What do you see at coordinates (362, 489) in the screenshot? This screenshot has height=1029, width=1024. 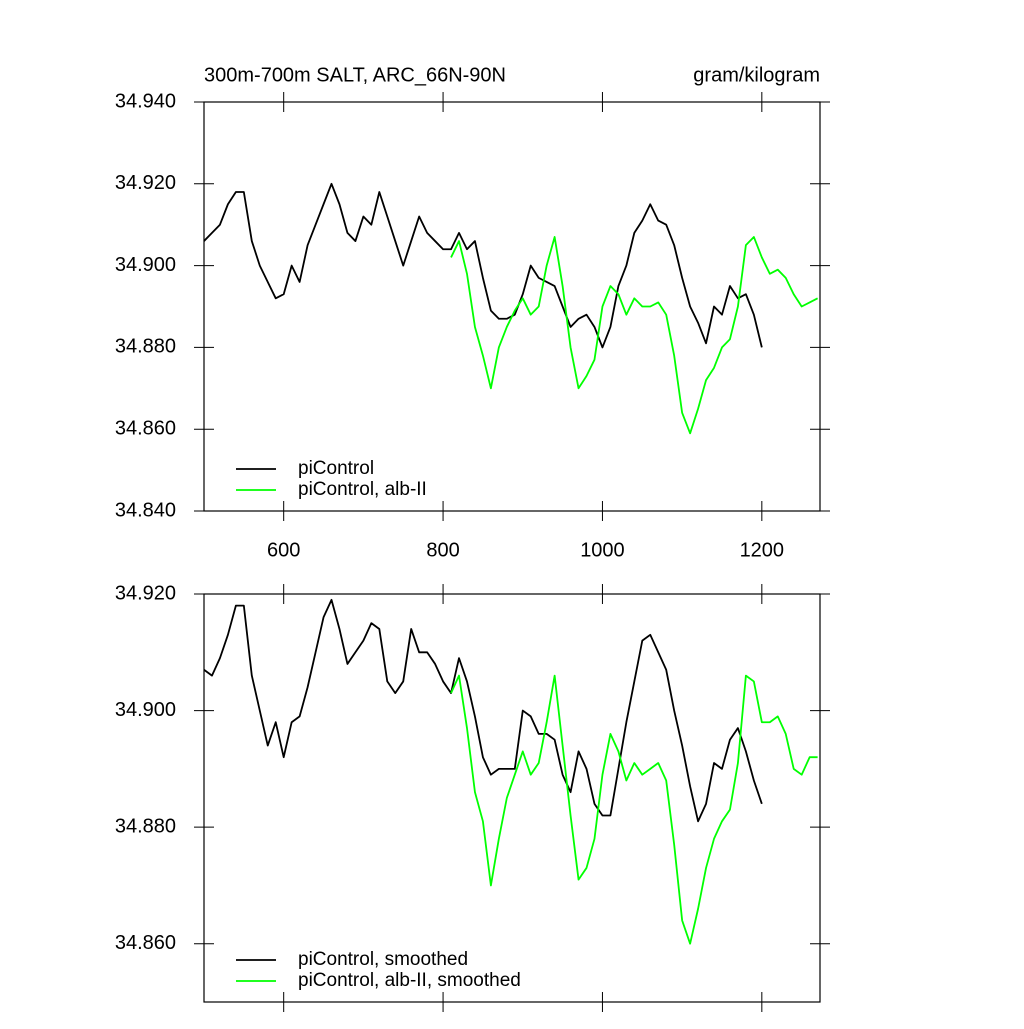 I see `legend-label: piControl, alb-II` at bounding box center [362, 489].